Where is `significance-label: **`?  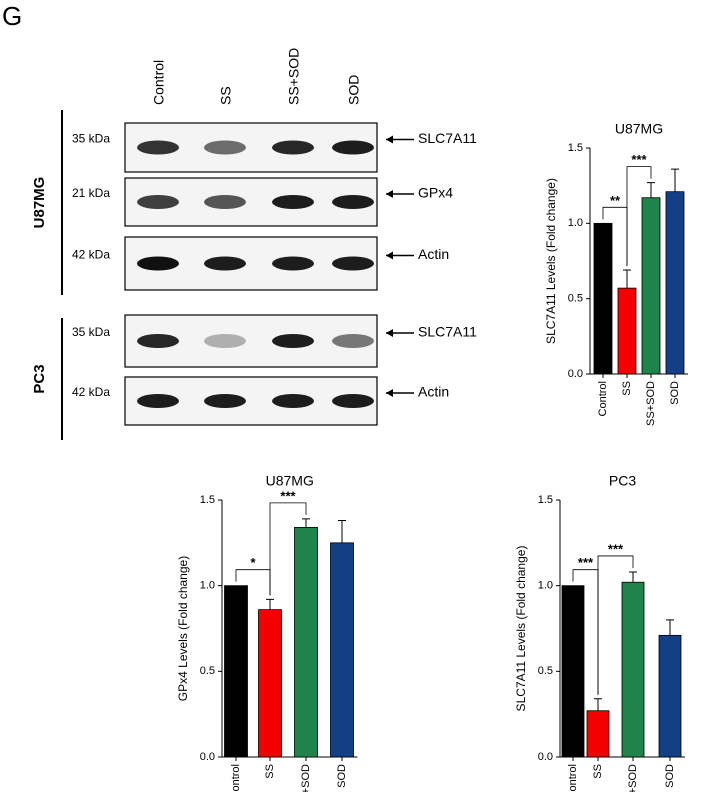 significance-label: ** is located at coordinates (615, 200).